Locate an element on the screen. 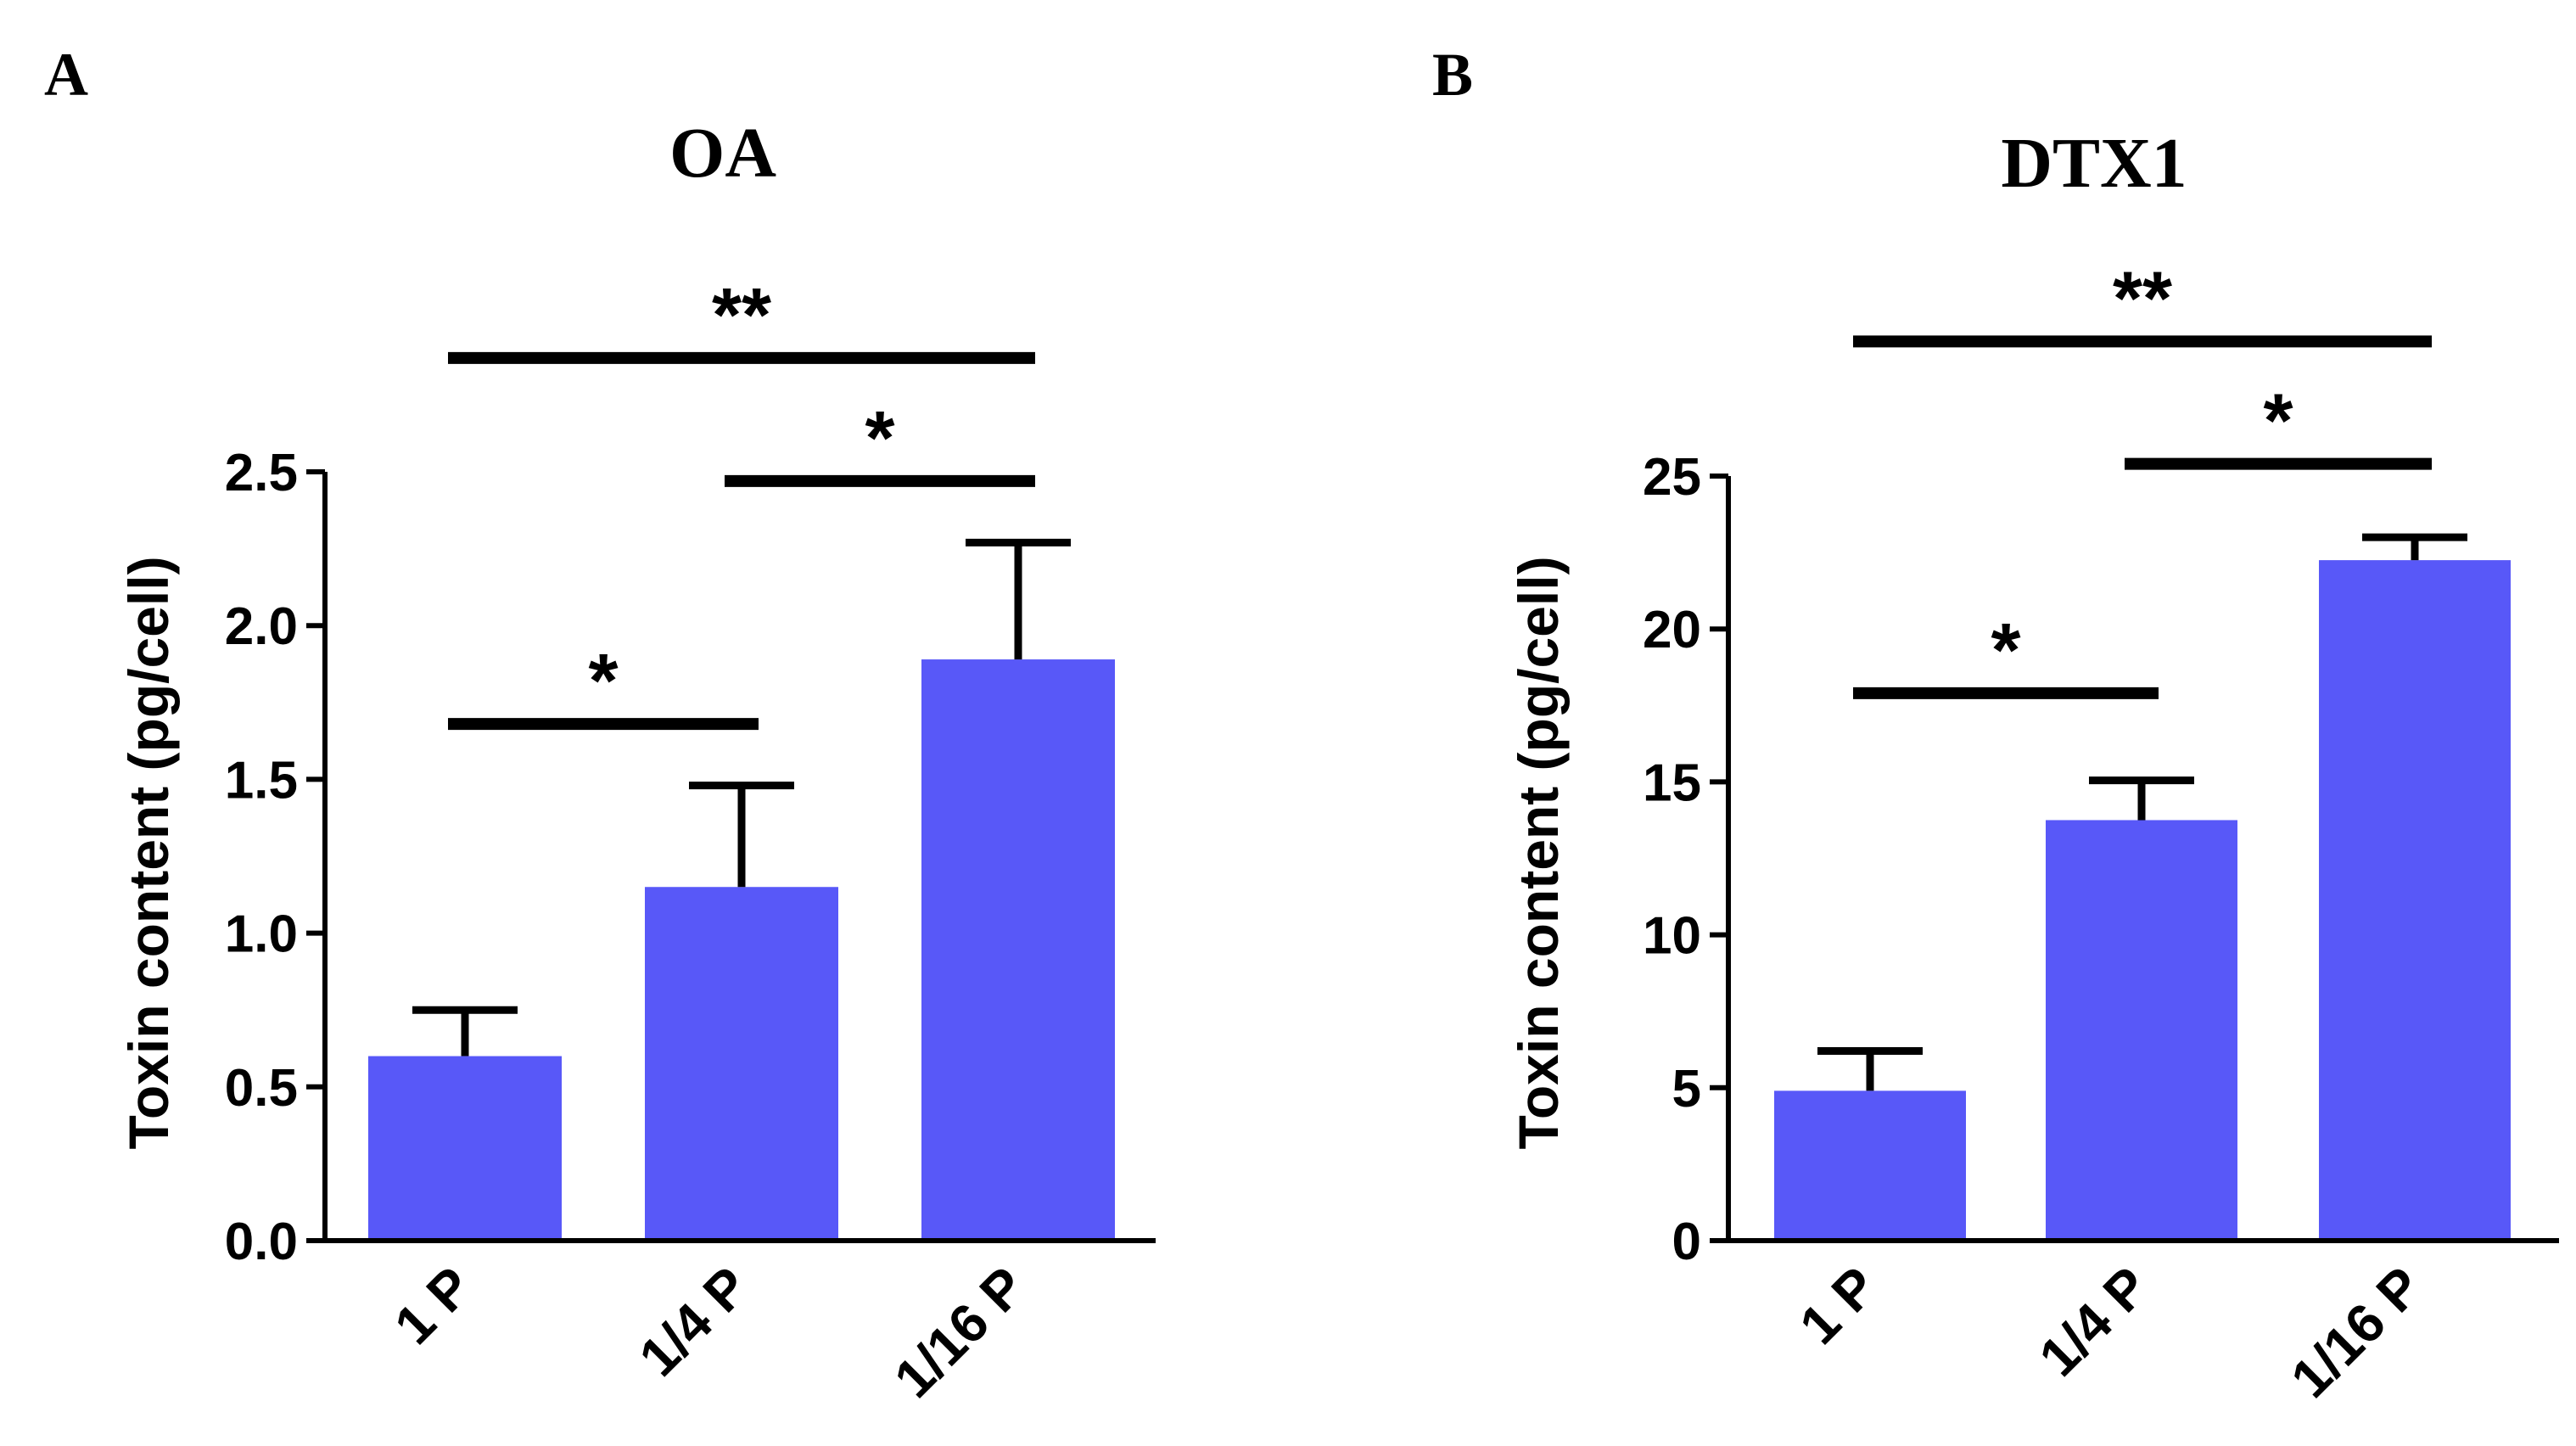  chart-title: OA is located at coordinates (722, 153).